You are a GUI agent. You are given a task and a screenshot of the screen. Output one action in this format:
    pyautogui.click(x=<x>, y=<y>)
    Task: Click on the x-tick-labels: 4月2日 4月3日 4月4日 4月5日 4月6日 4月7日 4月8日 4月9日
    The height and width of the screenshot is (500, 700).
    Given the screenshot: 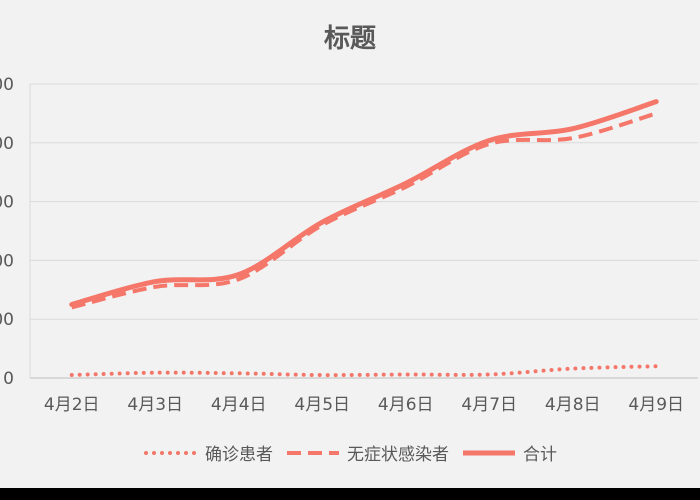 What is the action you would take?
    pyautogui.click(x=364, y=405)
    